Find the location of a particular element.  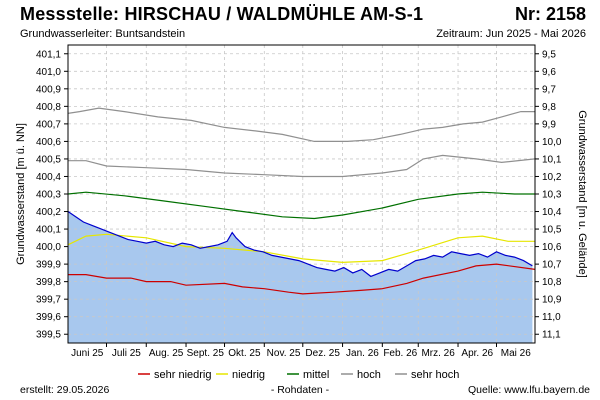

y2-tick-label: 10,5 is located at coordinates (552, 230).